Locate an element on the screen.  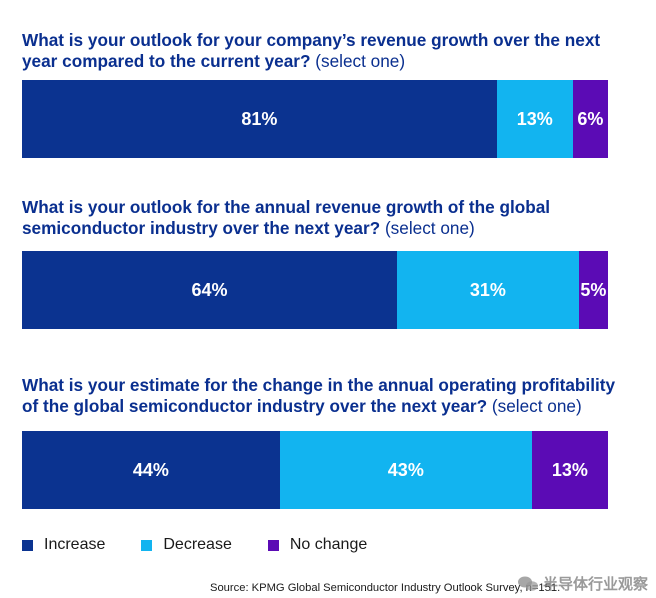
legend-swatch-decrease is located at coordinates (147, 545).